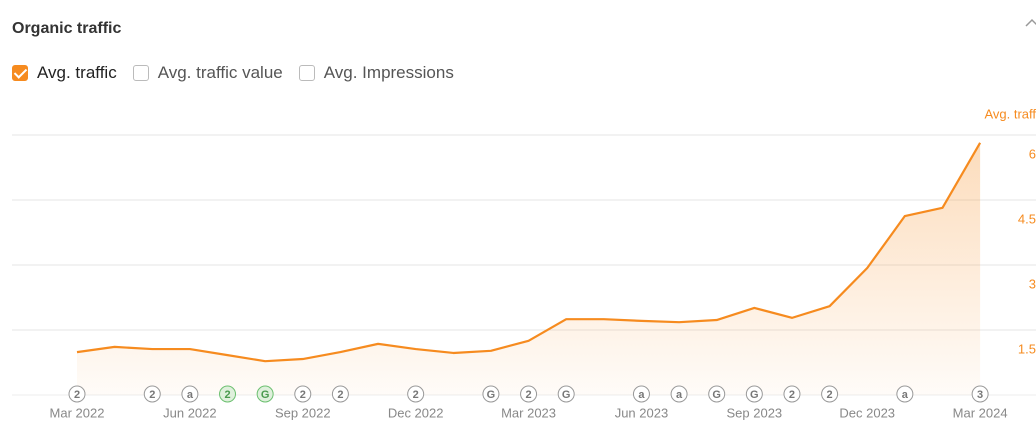  Describe the element at coordinates (980, 412) in the screenshot. I see `x-tick-label: Mar 2024` at that location.